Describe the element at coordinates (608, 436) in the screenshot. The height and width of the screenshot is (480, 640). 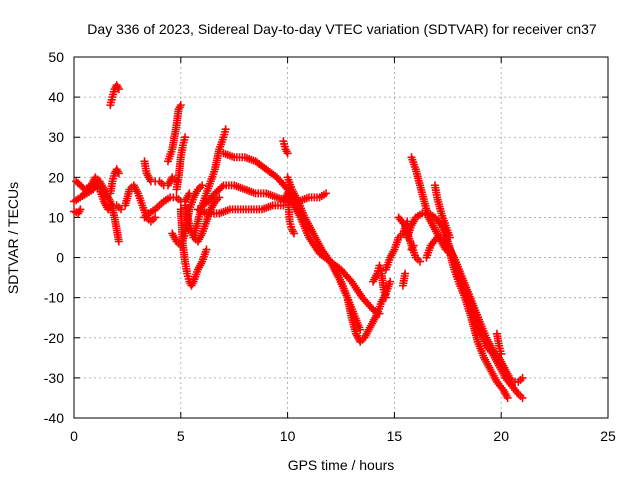
I see `x-tick-label-5: 25` at that location.